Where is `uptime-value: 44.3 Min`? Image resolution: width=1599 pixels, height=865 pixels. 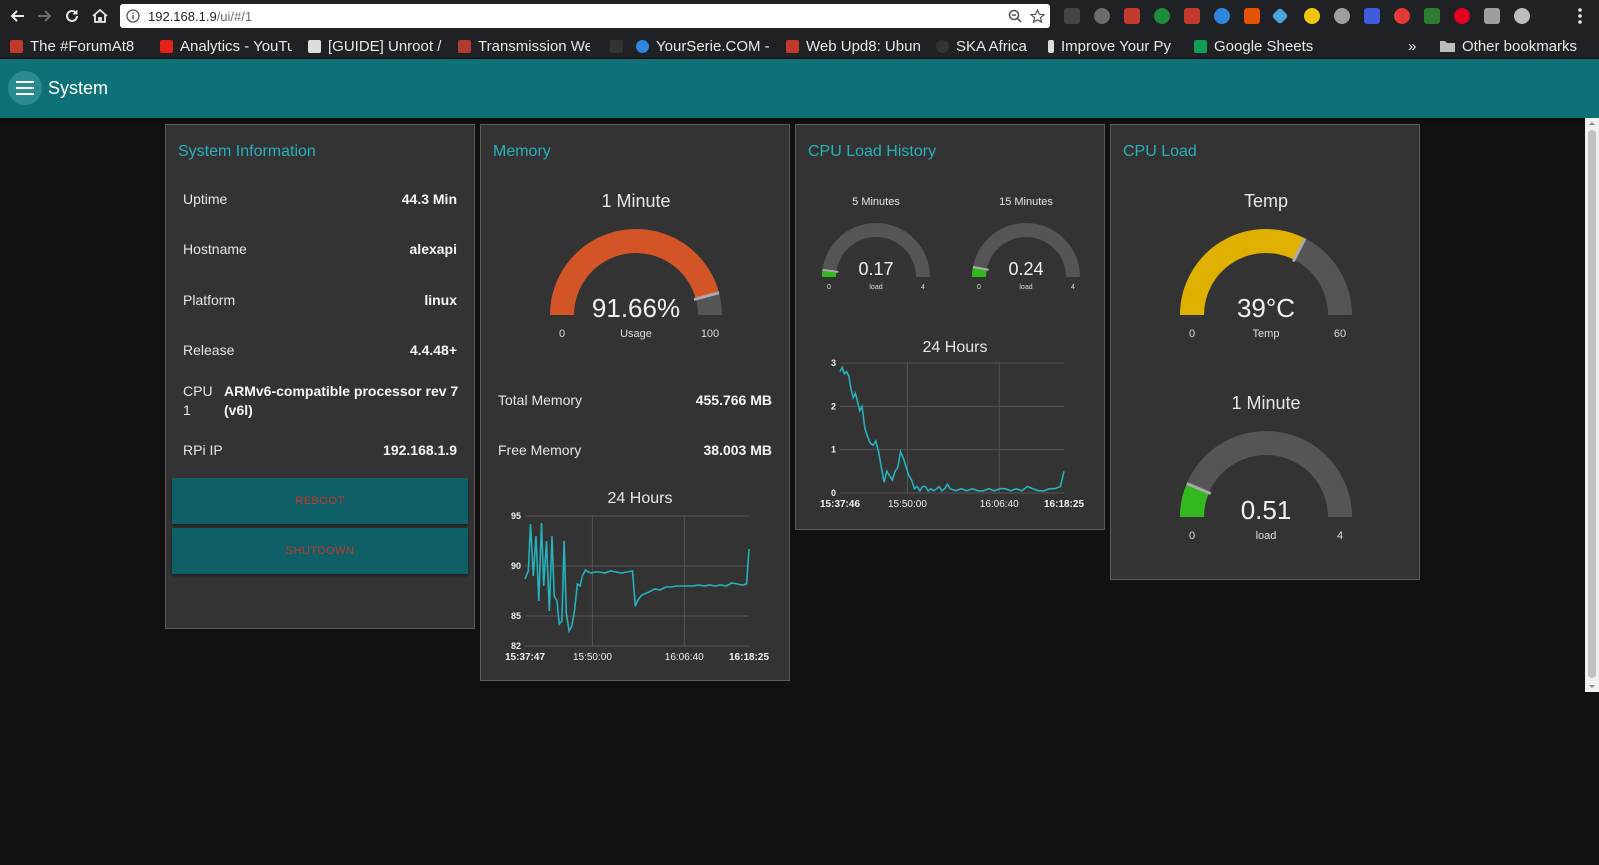
uptime-value: 44.3 Min is located at coordinates (429, 199).